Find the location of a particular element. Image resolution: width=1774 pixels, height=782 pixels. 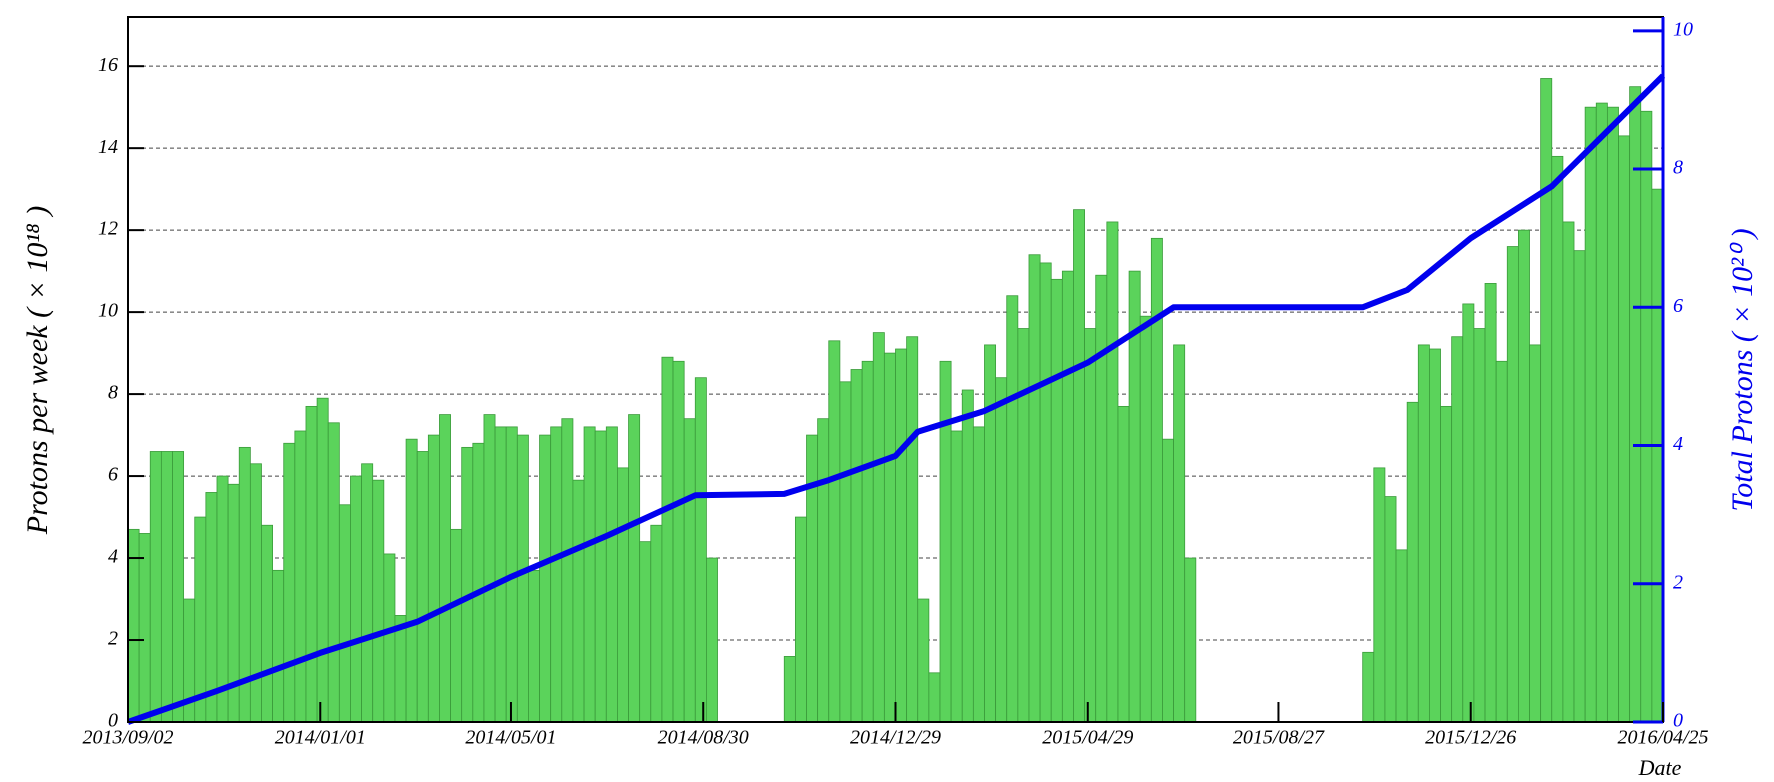

y2-tick-label: 10 is located at coordinates (1683, 29).